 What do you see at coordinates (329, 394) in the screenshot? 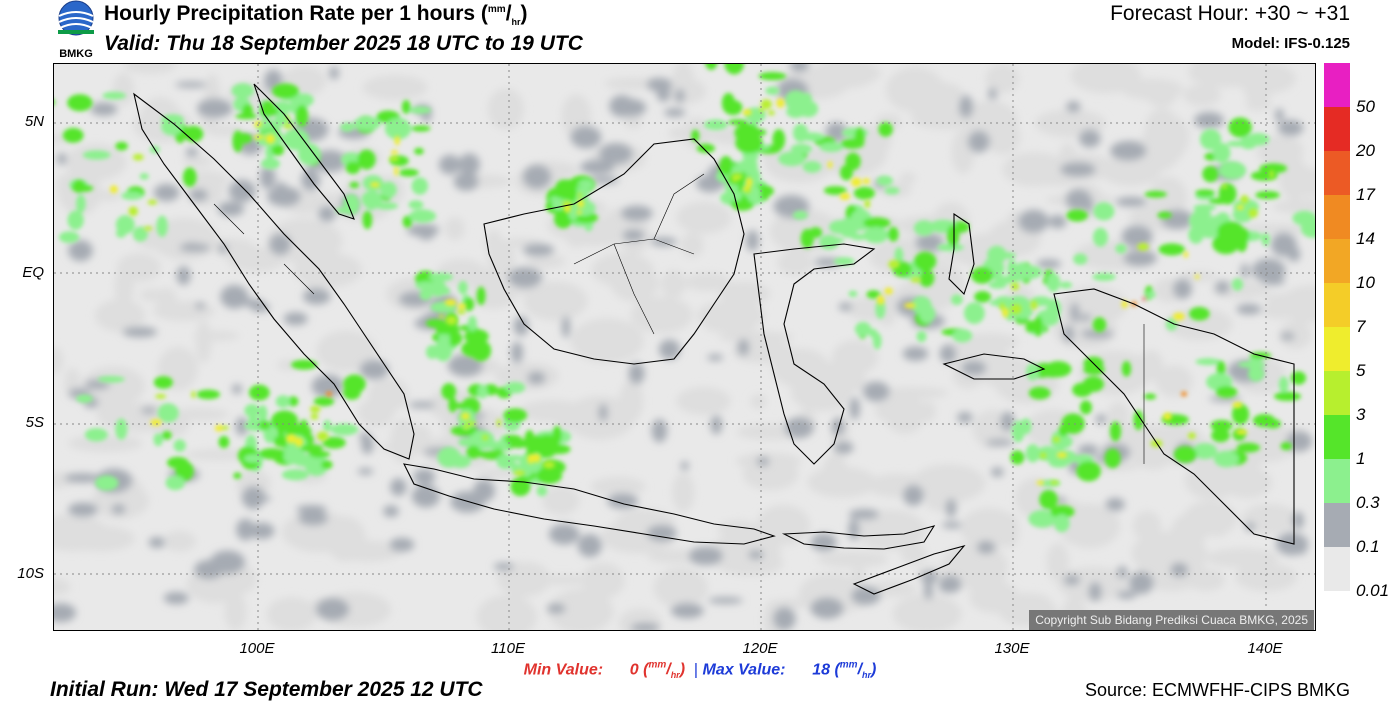
I see `very-heavy-rain-cell` at bounding box center [329, 394].